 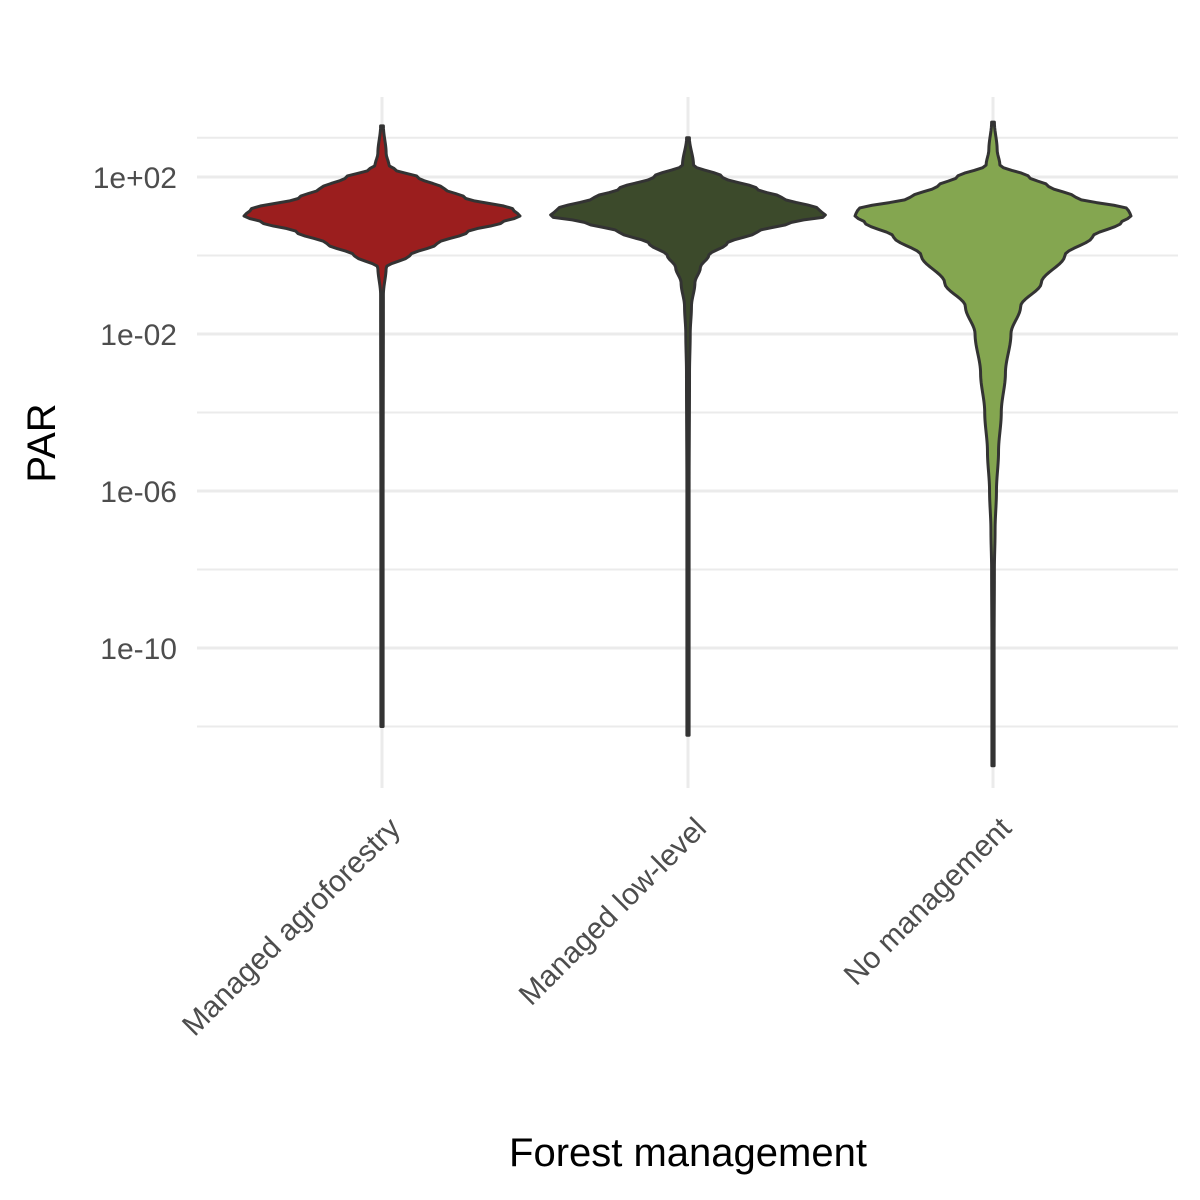 What do you see at coordinates (291, 927) in the screenshot?
I see `x-tick-label: Managed agroforestry` at bounding box center [291, 927].